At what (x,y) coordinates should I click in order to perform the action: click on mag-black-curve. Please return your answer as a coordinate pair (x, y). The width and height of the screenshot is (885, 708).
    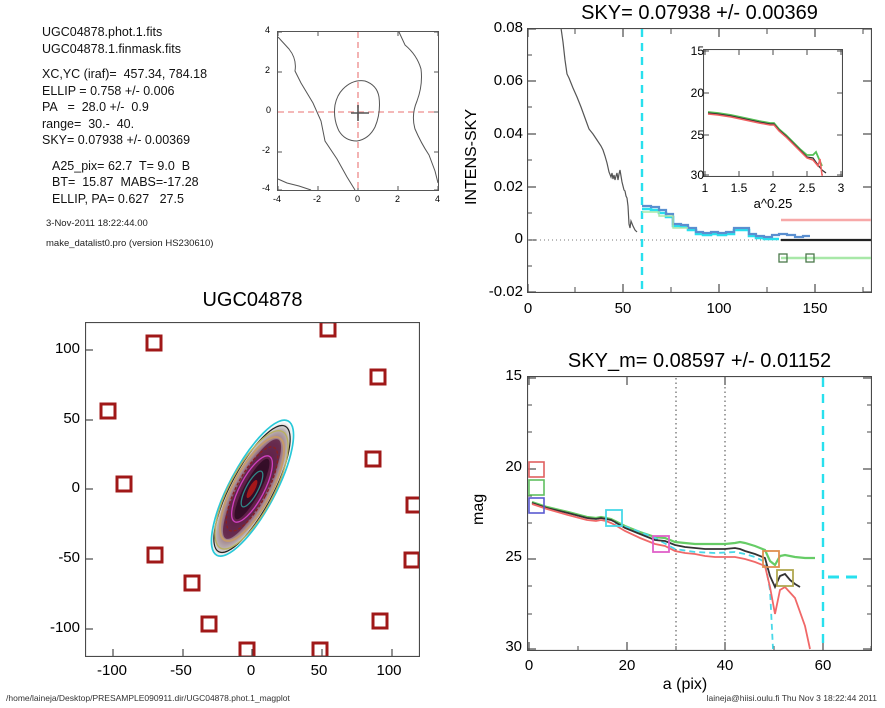
    Looking at the image, I should click on (666, 546).